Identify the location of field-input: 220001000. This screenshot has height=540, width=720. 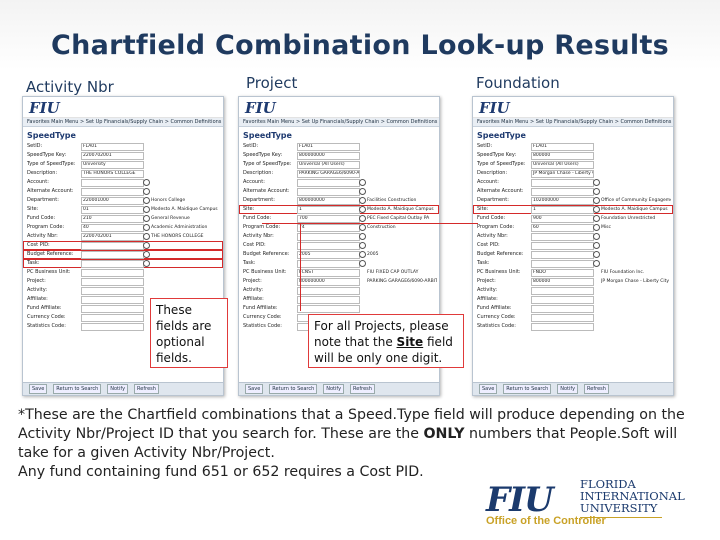
(112, 201).